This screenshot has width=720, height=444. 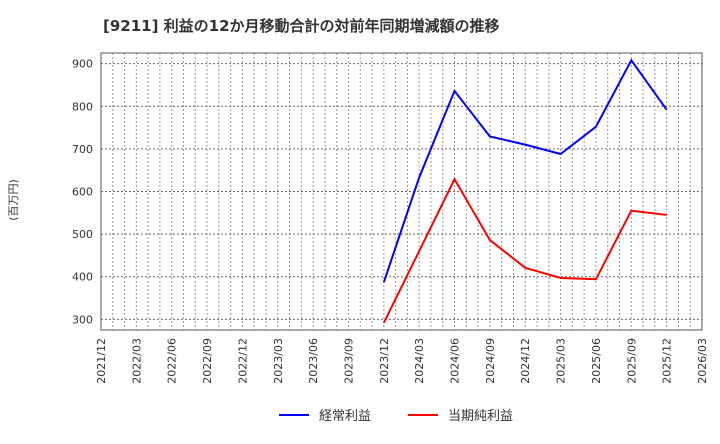 I want to click on y-tick-label: 500, so click(x=82, y=234).